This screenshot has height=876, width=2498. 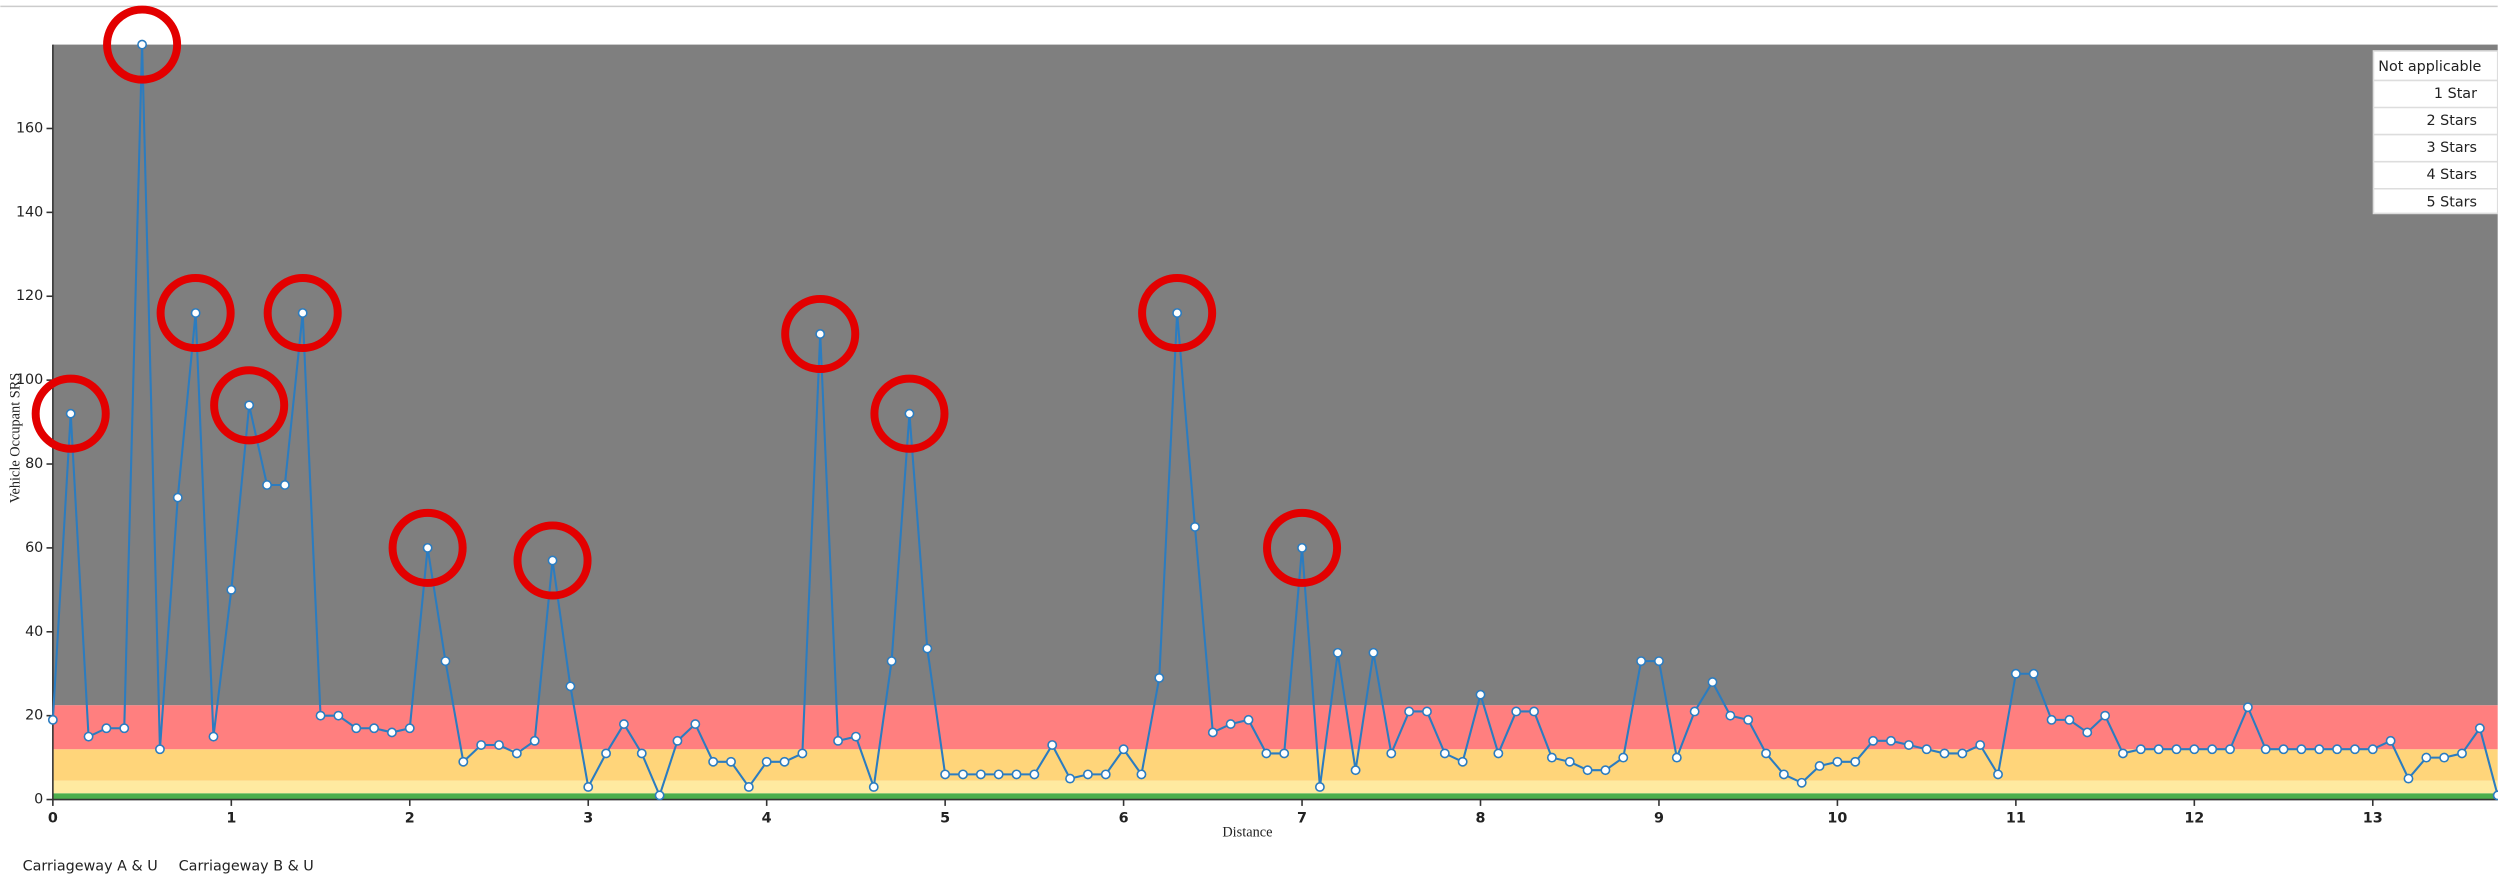 What do you see at coordinates (1275, 796) in the screenshot?
I see `rating-band` at bounding box center [1275, 796].